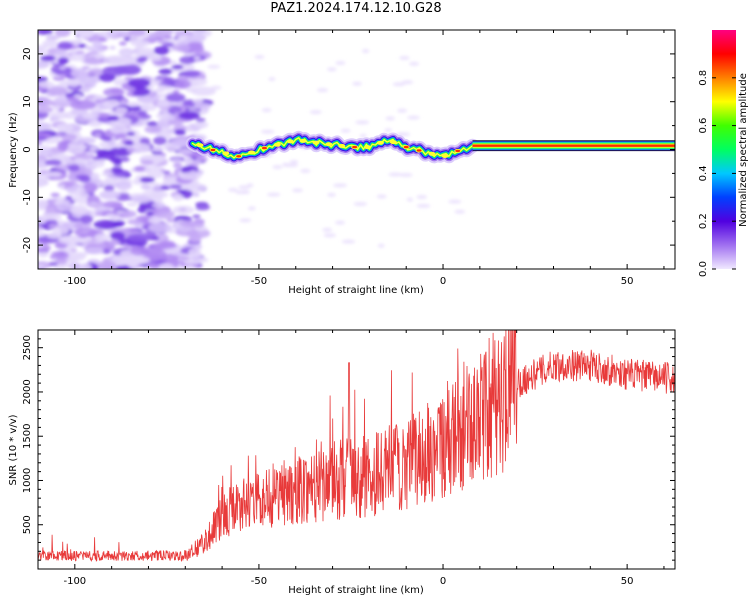 The height and width of the screenshot is (600, 750). What do you see at coordinates (703, 269) in the screenshot?
I see `colorbar-tick-label: 0.0` at bounding box center [703, 269].